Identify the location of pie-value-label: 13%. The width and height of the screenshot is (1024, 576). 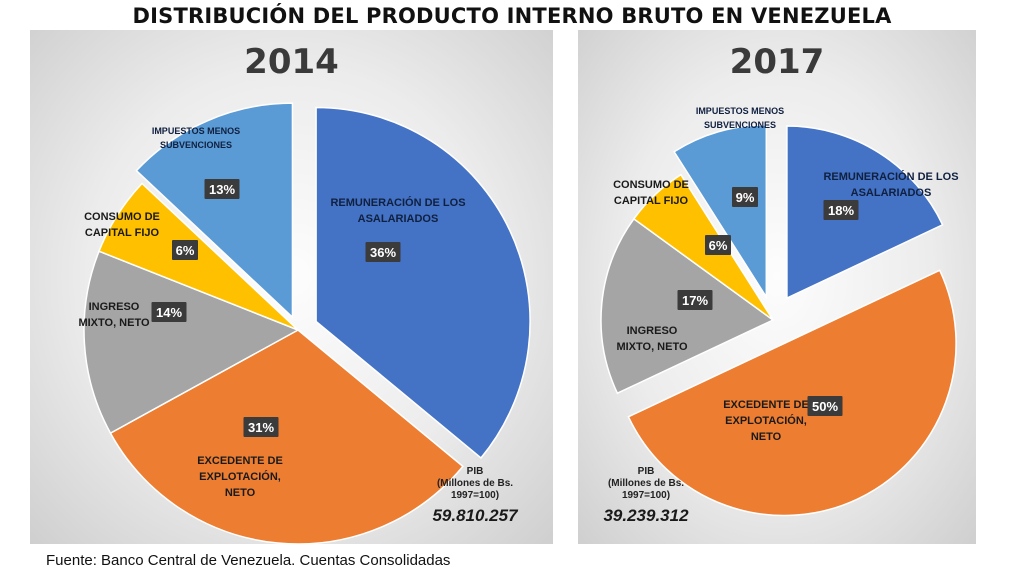
(222, 189).